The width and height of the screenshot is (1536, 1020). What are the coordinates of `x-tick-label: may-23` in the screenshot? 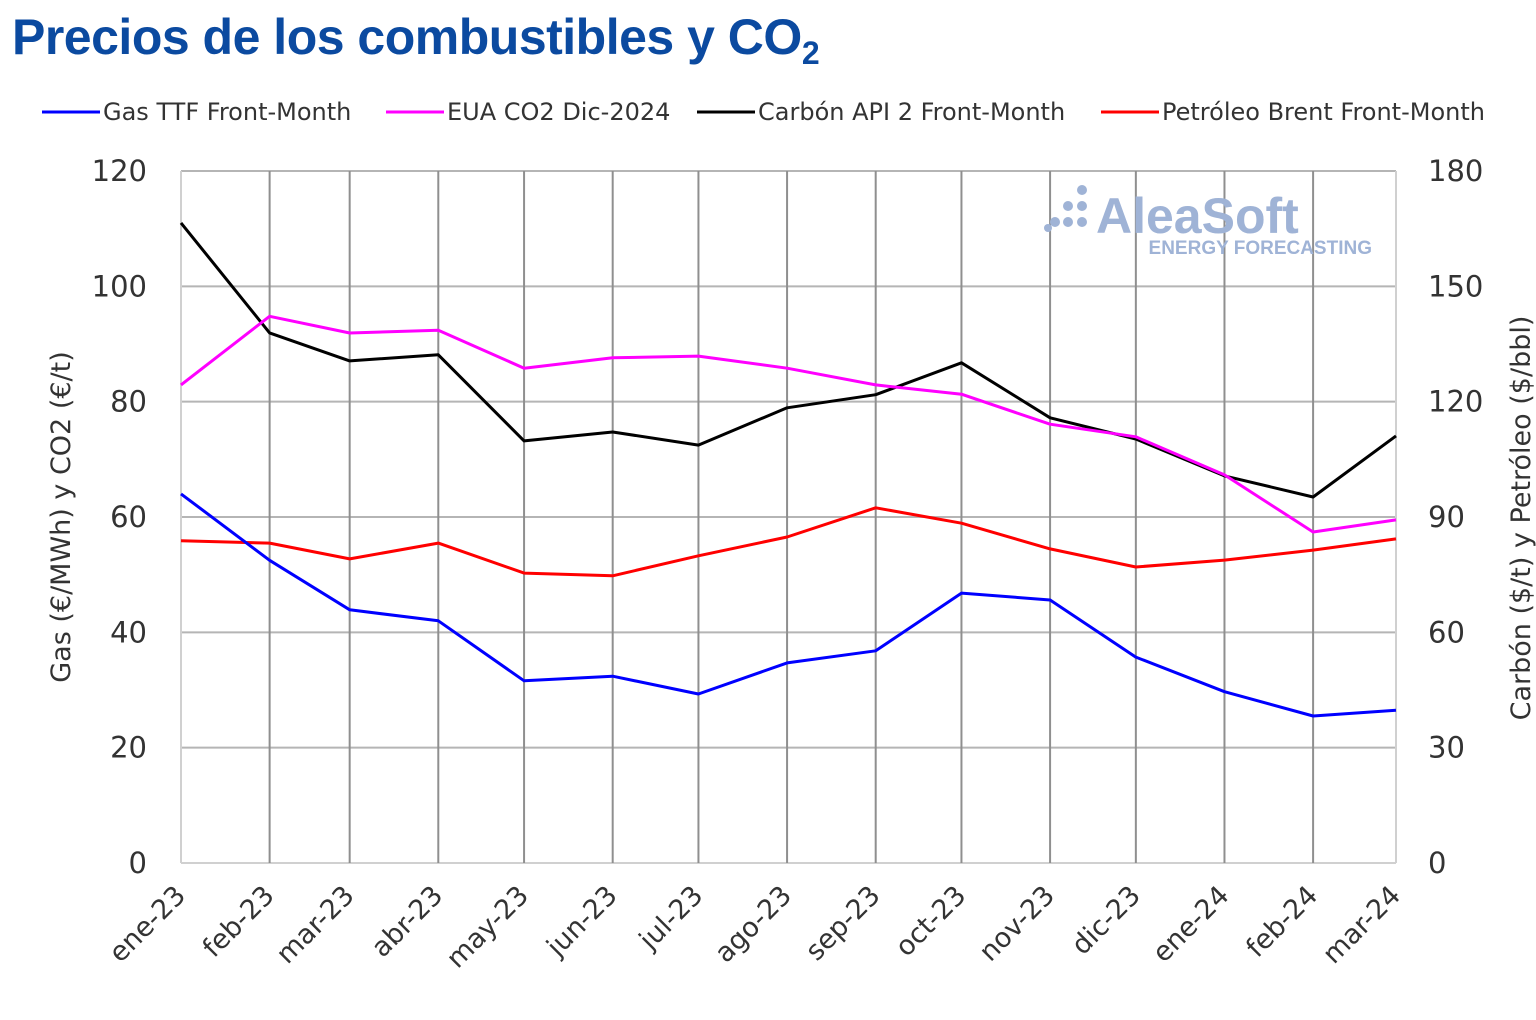 It's located at (488, 927).